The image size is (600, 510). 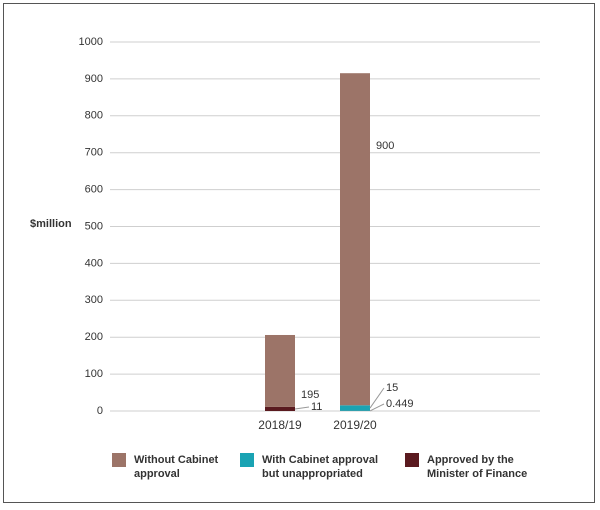 What do you see at coordinates (316, 407) in the screenshot?
I see `data-label: 11` at bounding box center [316, 407].